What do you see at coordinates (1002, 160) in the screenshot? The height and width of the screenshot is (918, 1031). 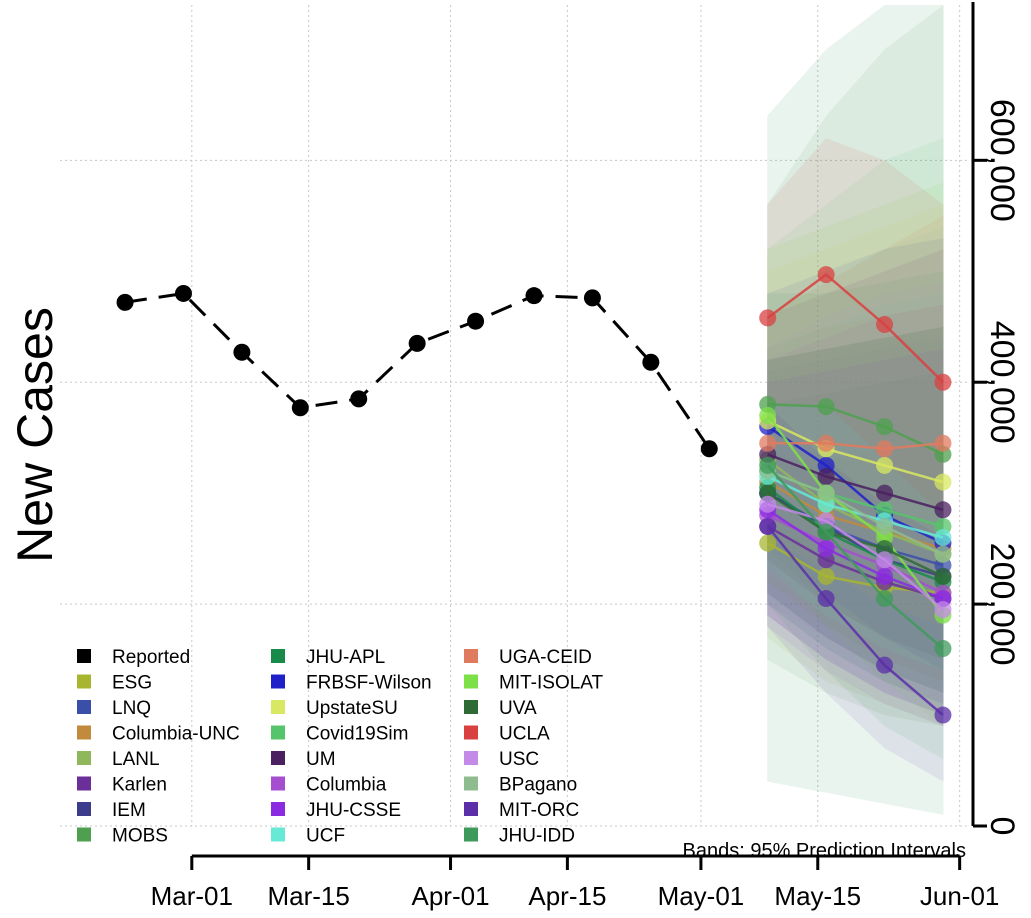 I see `y-tick-label: 600,000` at bounding box center [1002, 160].